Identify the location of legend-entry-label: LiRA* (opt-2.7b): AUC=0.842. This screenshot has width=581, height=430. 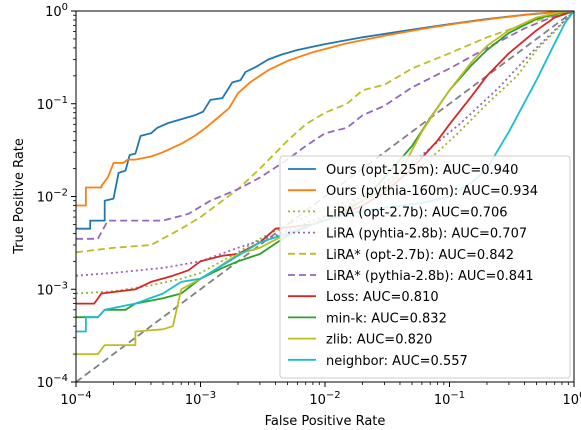
(420, 255).